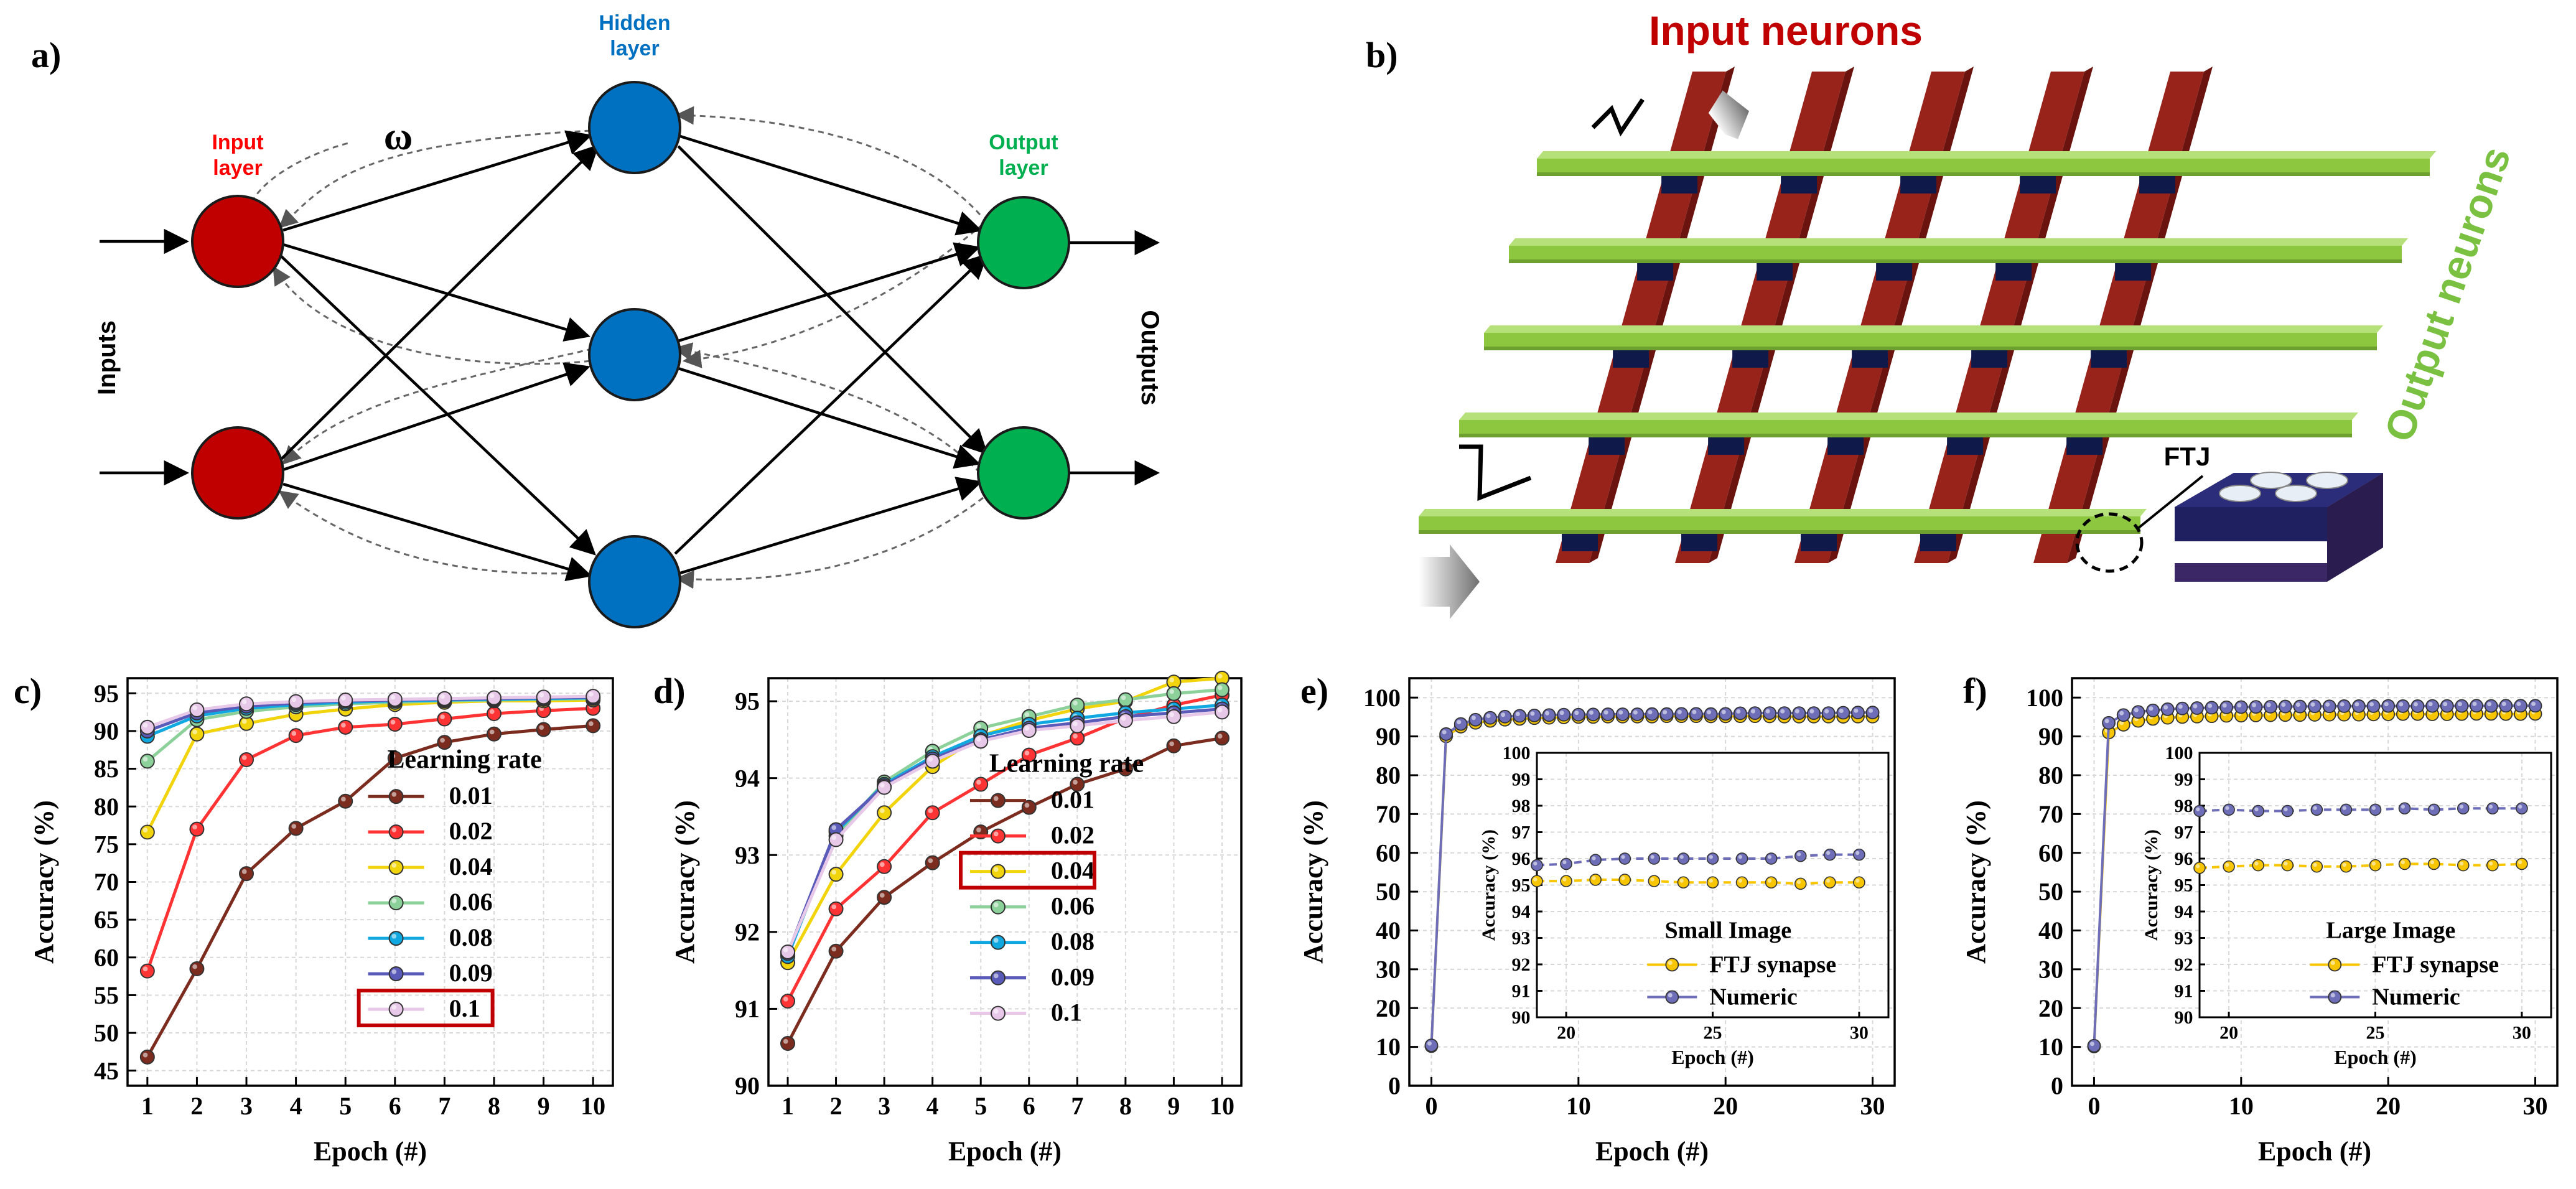  Describe the element at coordinates (1389, 930) in the screenshot. I see `y-tick-label: 40` at that location.